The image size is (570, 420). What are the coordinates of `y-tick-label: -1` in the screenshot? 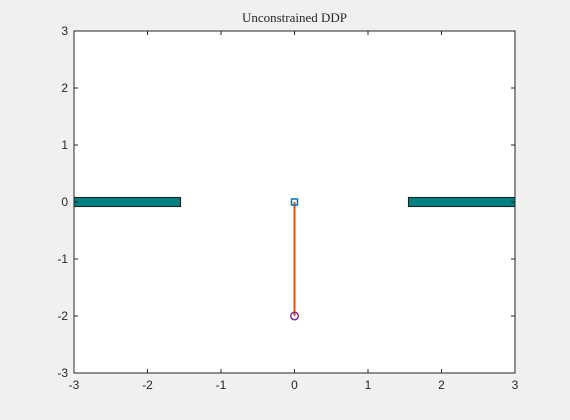 It's located at (62, 259).